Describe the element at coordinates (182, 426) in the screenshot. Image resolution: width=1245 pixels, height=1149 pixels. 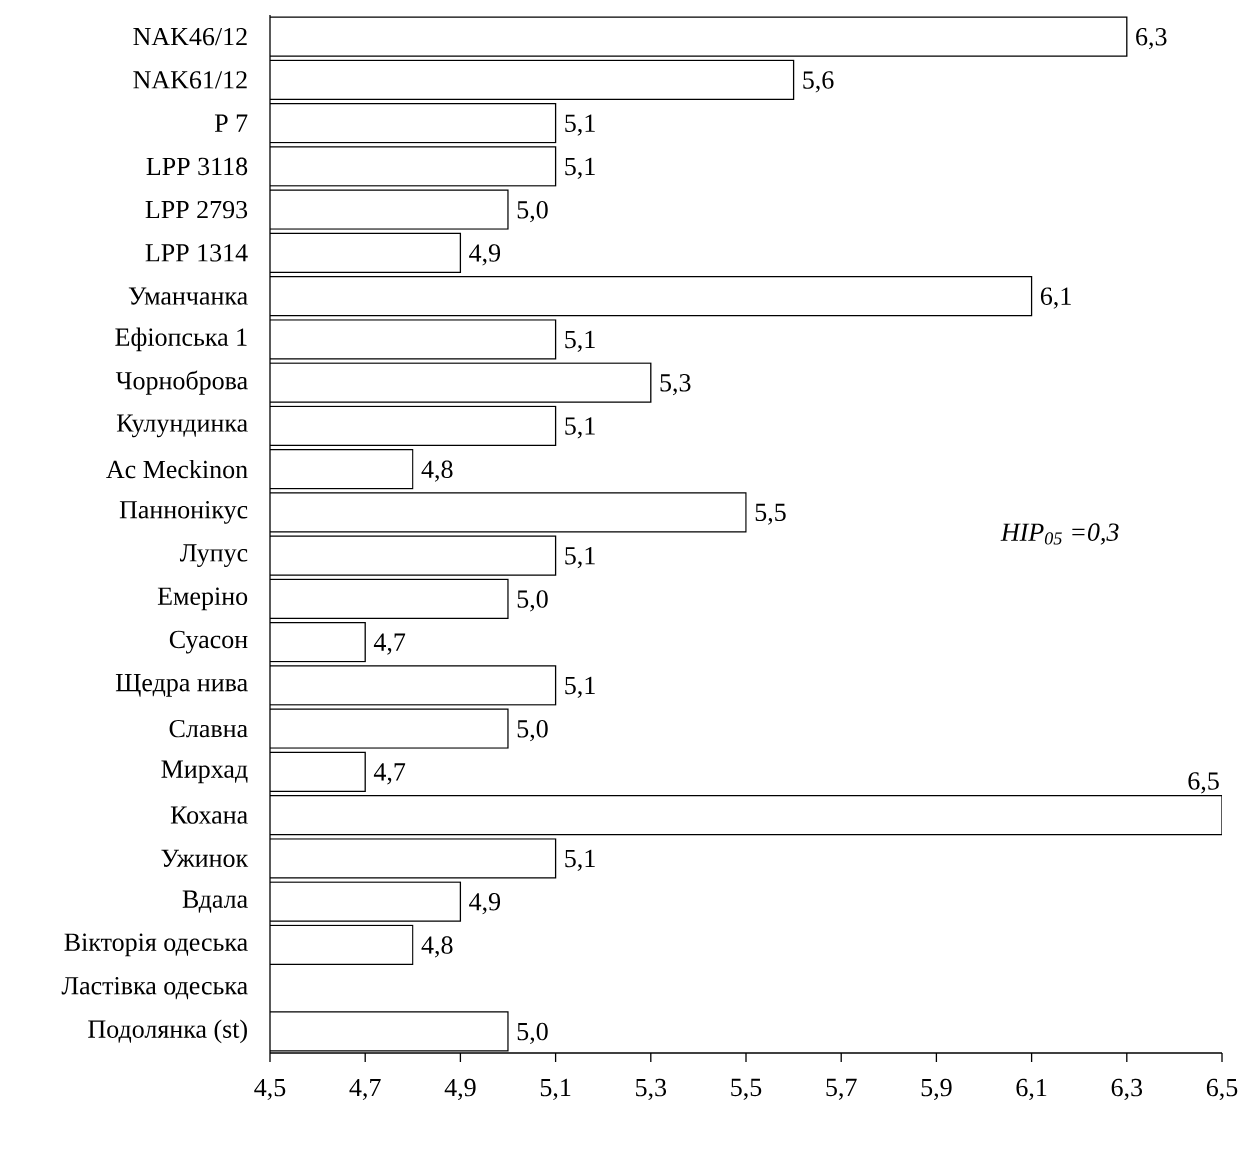
I see `y-tick-label: Кулундинка` at that location.